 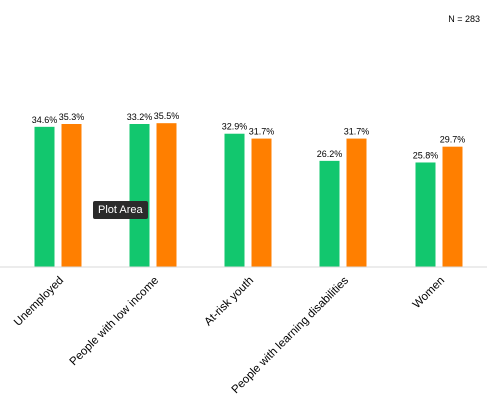 I want to click on category-label-1: People with low income, so click(x=114, y=321).